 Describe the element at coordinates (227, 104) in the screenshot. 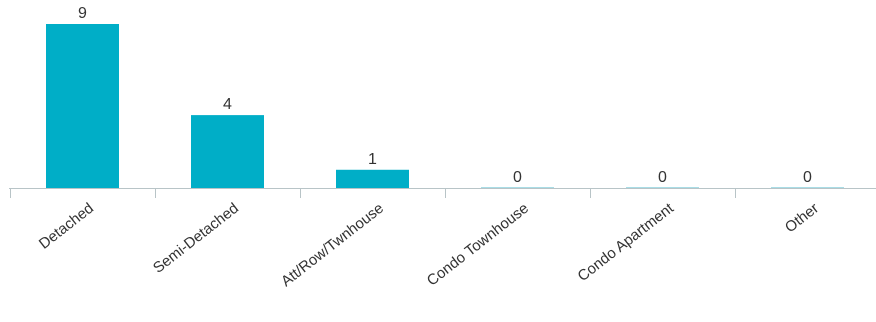

I see `bar-value-label: 4` at that location.